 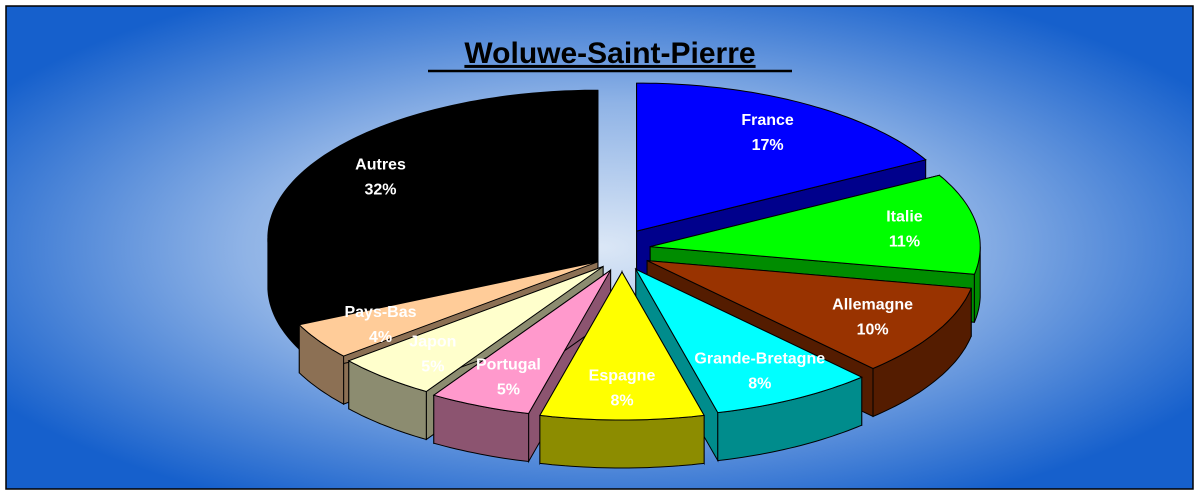 I want to click on slice-label: Autres, so click(x=380, y=165).